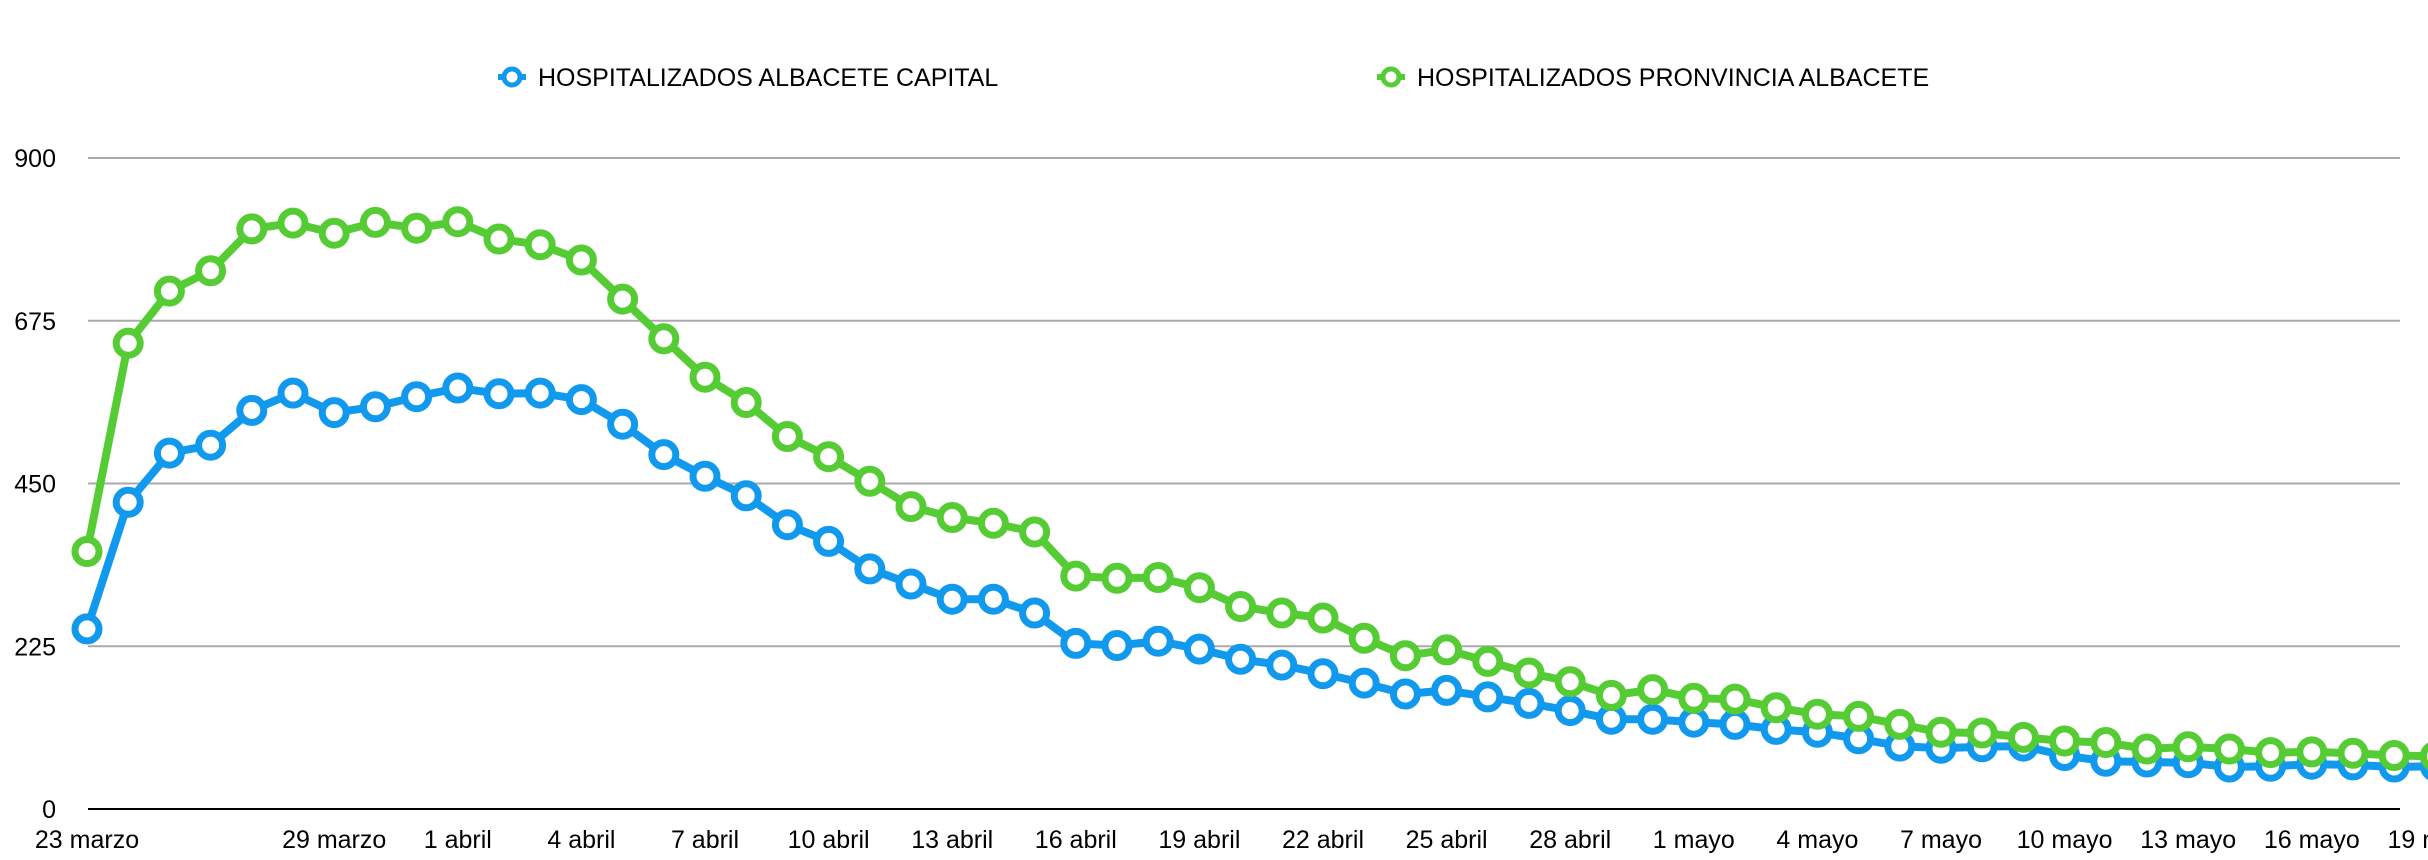  I want to click on legend-item-provincia: HOSPITALIZADOS PRONVINCIA ALBACETE, so click(1653, 78).